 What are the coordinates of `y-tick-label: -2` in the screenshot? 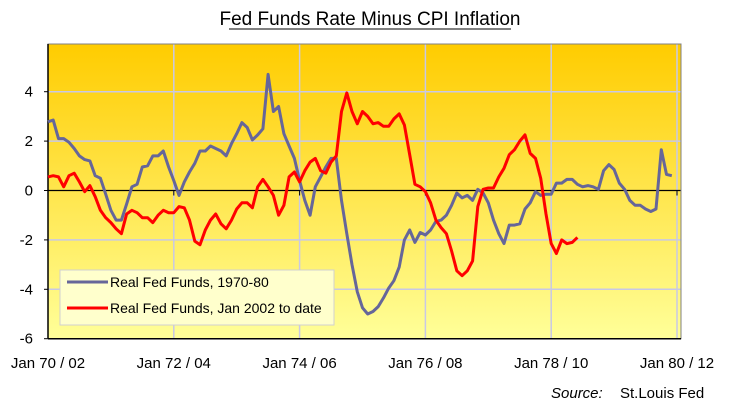 It's located at (26, 240).